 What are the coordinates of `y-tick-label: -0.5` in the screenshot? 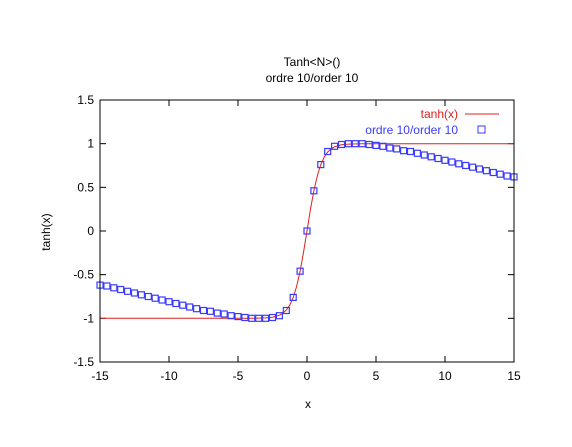 It's located at (83, 275).